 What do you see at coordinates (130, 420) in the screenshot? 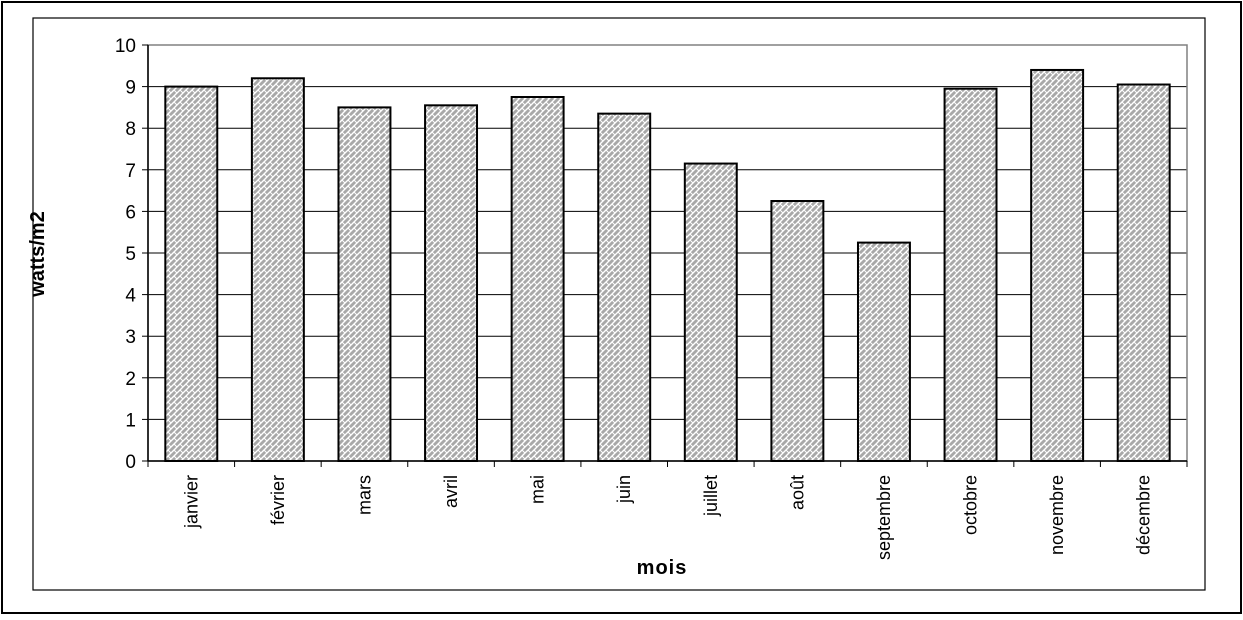
I see `y-tick-label: 1` at bounding box center [130, 420].